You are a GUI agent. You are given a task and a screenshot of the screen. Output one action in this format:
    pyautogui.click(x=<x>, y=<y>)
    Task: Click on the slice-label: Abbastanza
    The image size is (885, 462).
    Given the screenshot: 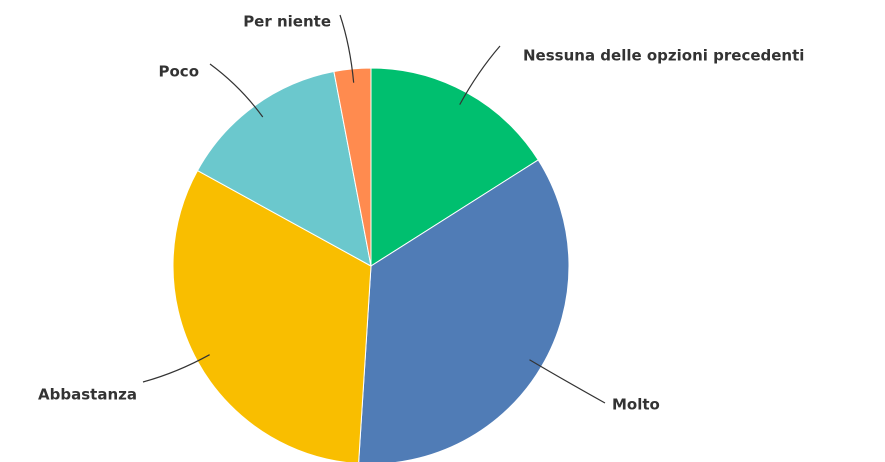 What is the action you would take?
    pyautogui.click(x=87, y=395)
    